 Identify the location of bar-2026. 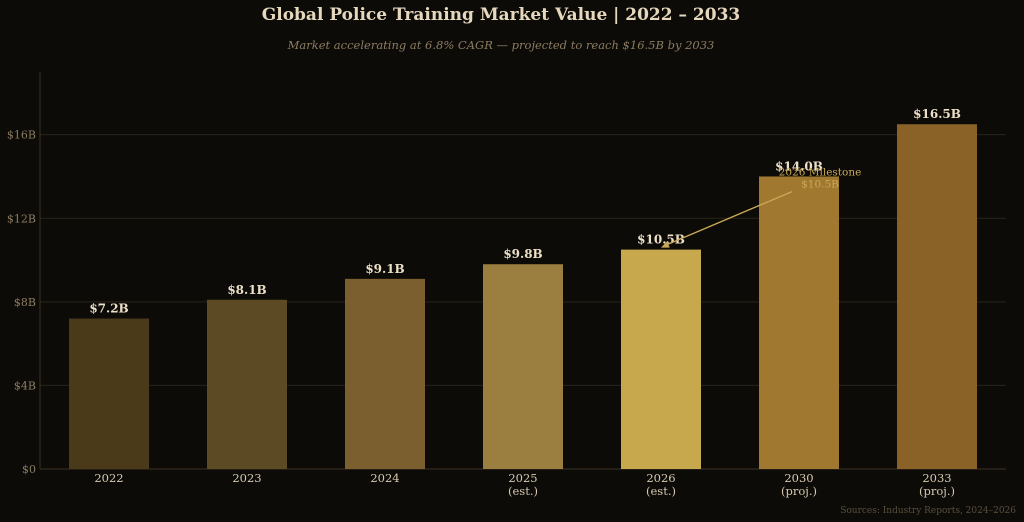
(661, 359).